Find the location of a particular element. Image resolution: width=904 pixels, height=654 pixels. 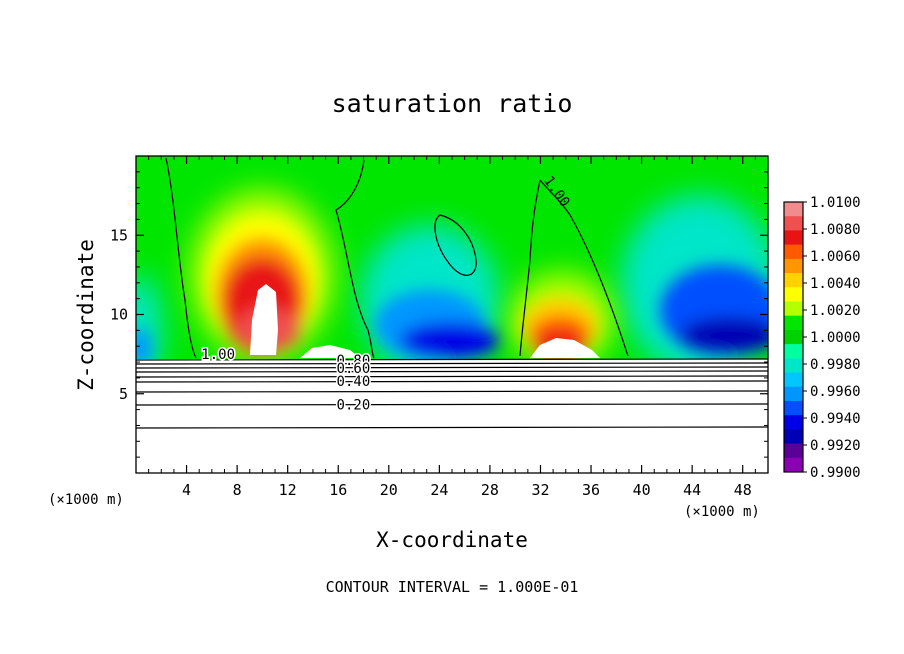

colorbar-label: 1.0040 is located at coordinates (835, 284).